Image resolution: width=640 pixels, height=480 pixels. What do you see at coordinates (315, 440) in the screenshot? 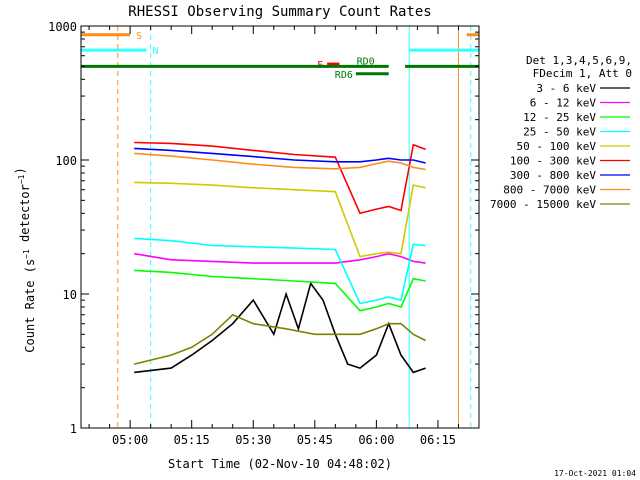
I see `x-tick-label: 05:45` at bounding box center [315, 440].